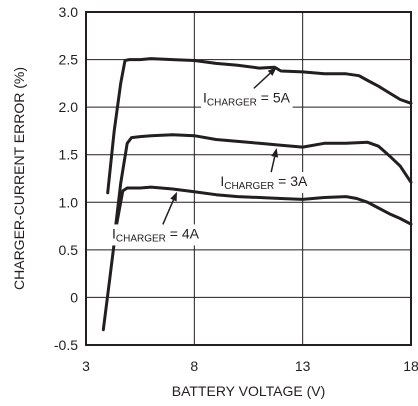  What do you see at coordinates (69, 107) in the screenshot?
I see `y-tick-label: 2.0` at bounding box center [69, 107].